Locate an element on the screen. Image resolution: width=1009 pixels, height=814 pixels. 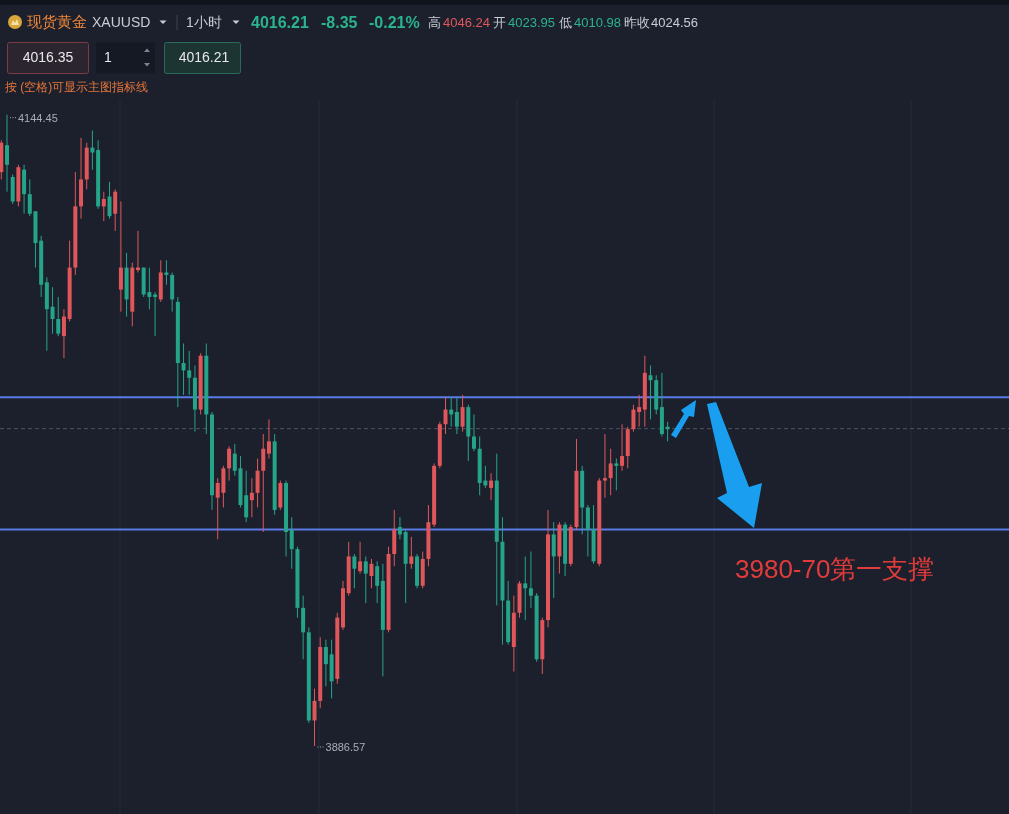
text: -0.21% is located at coordinates (394, 22).